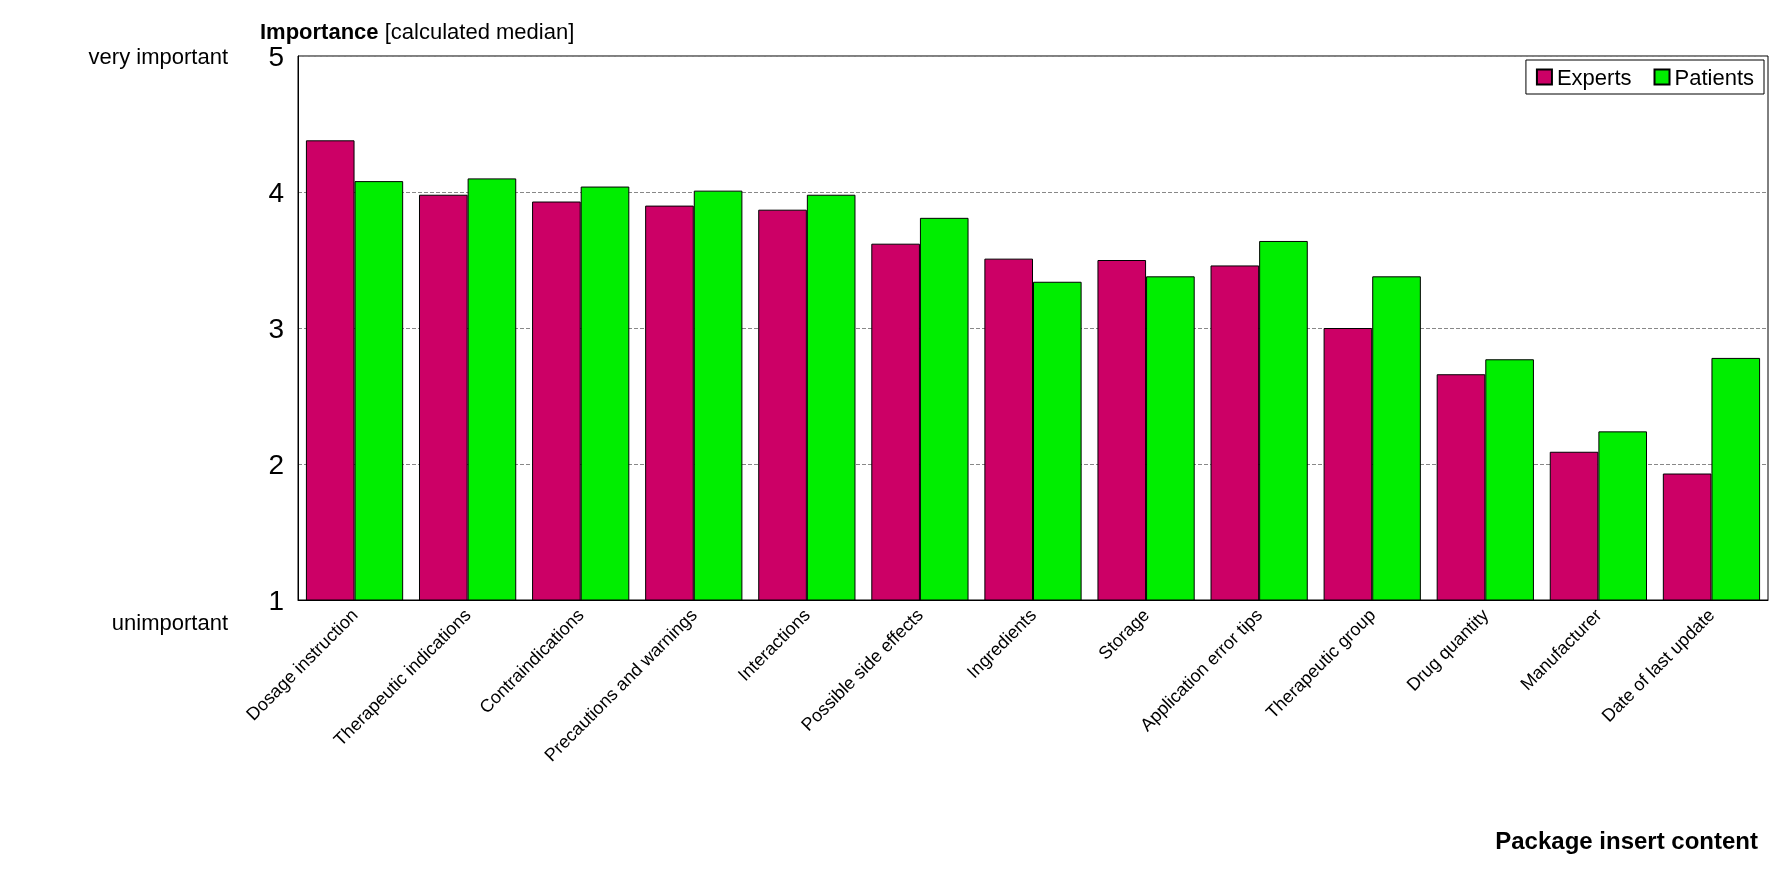 This screenshot has width=1787, height=889. I want to click on y-tick-label: 2, so click(276, 464).